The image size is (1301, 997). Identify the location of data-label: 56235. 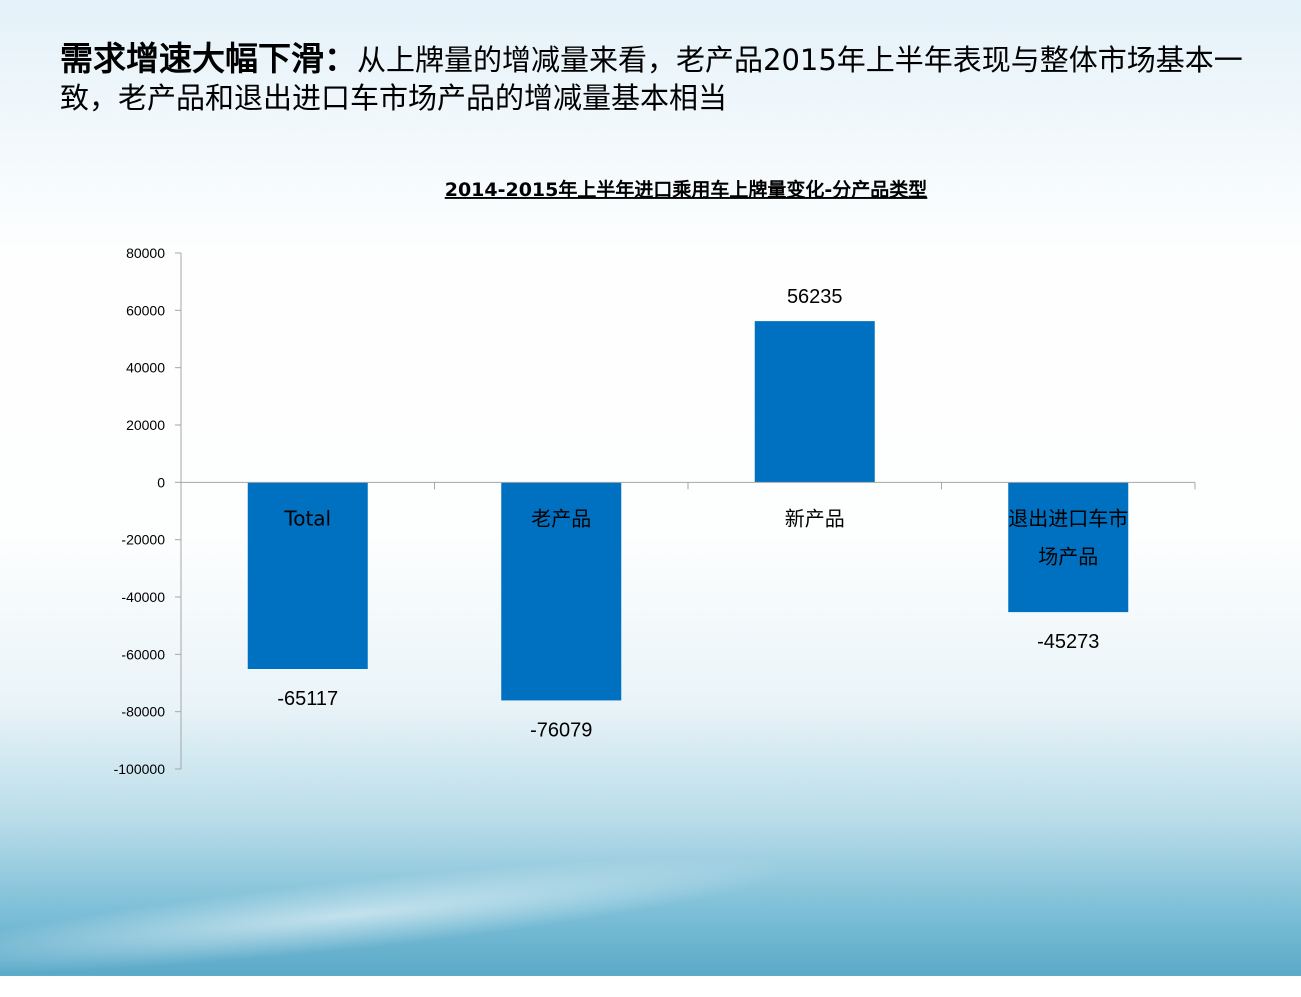
(815, 297).